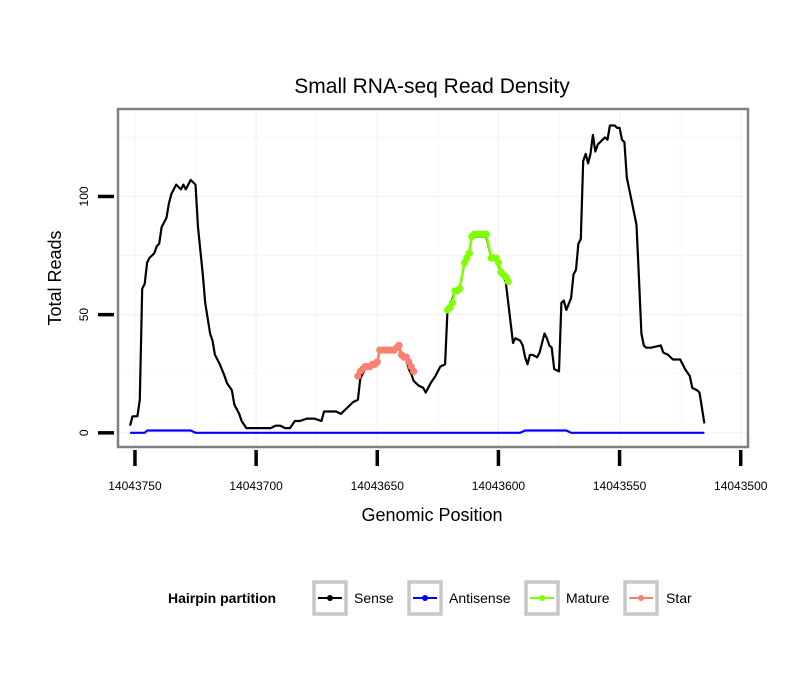 The image size is (810, 690). I want to click on series-mature, so click(477, 272).